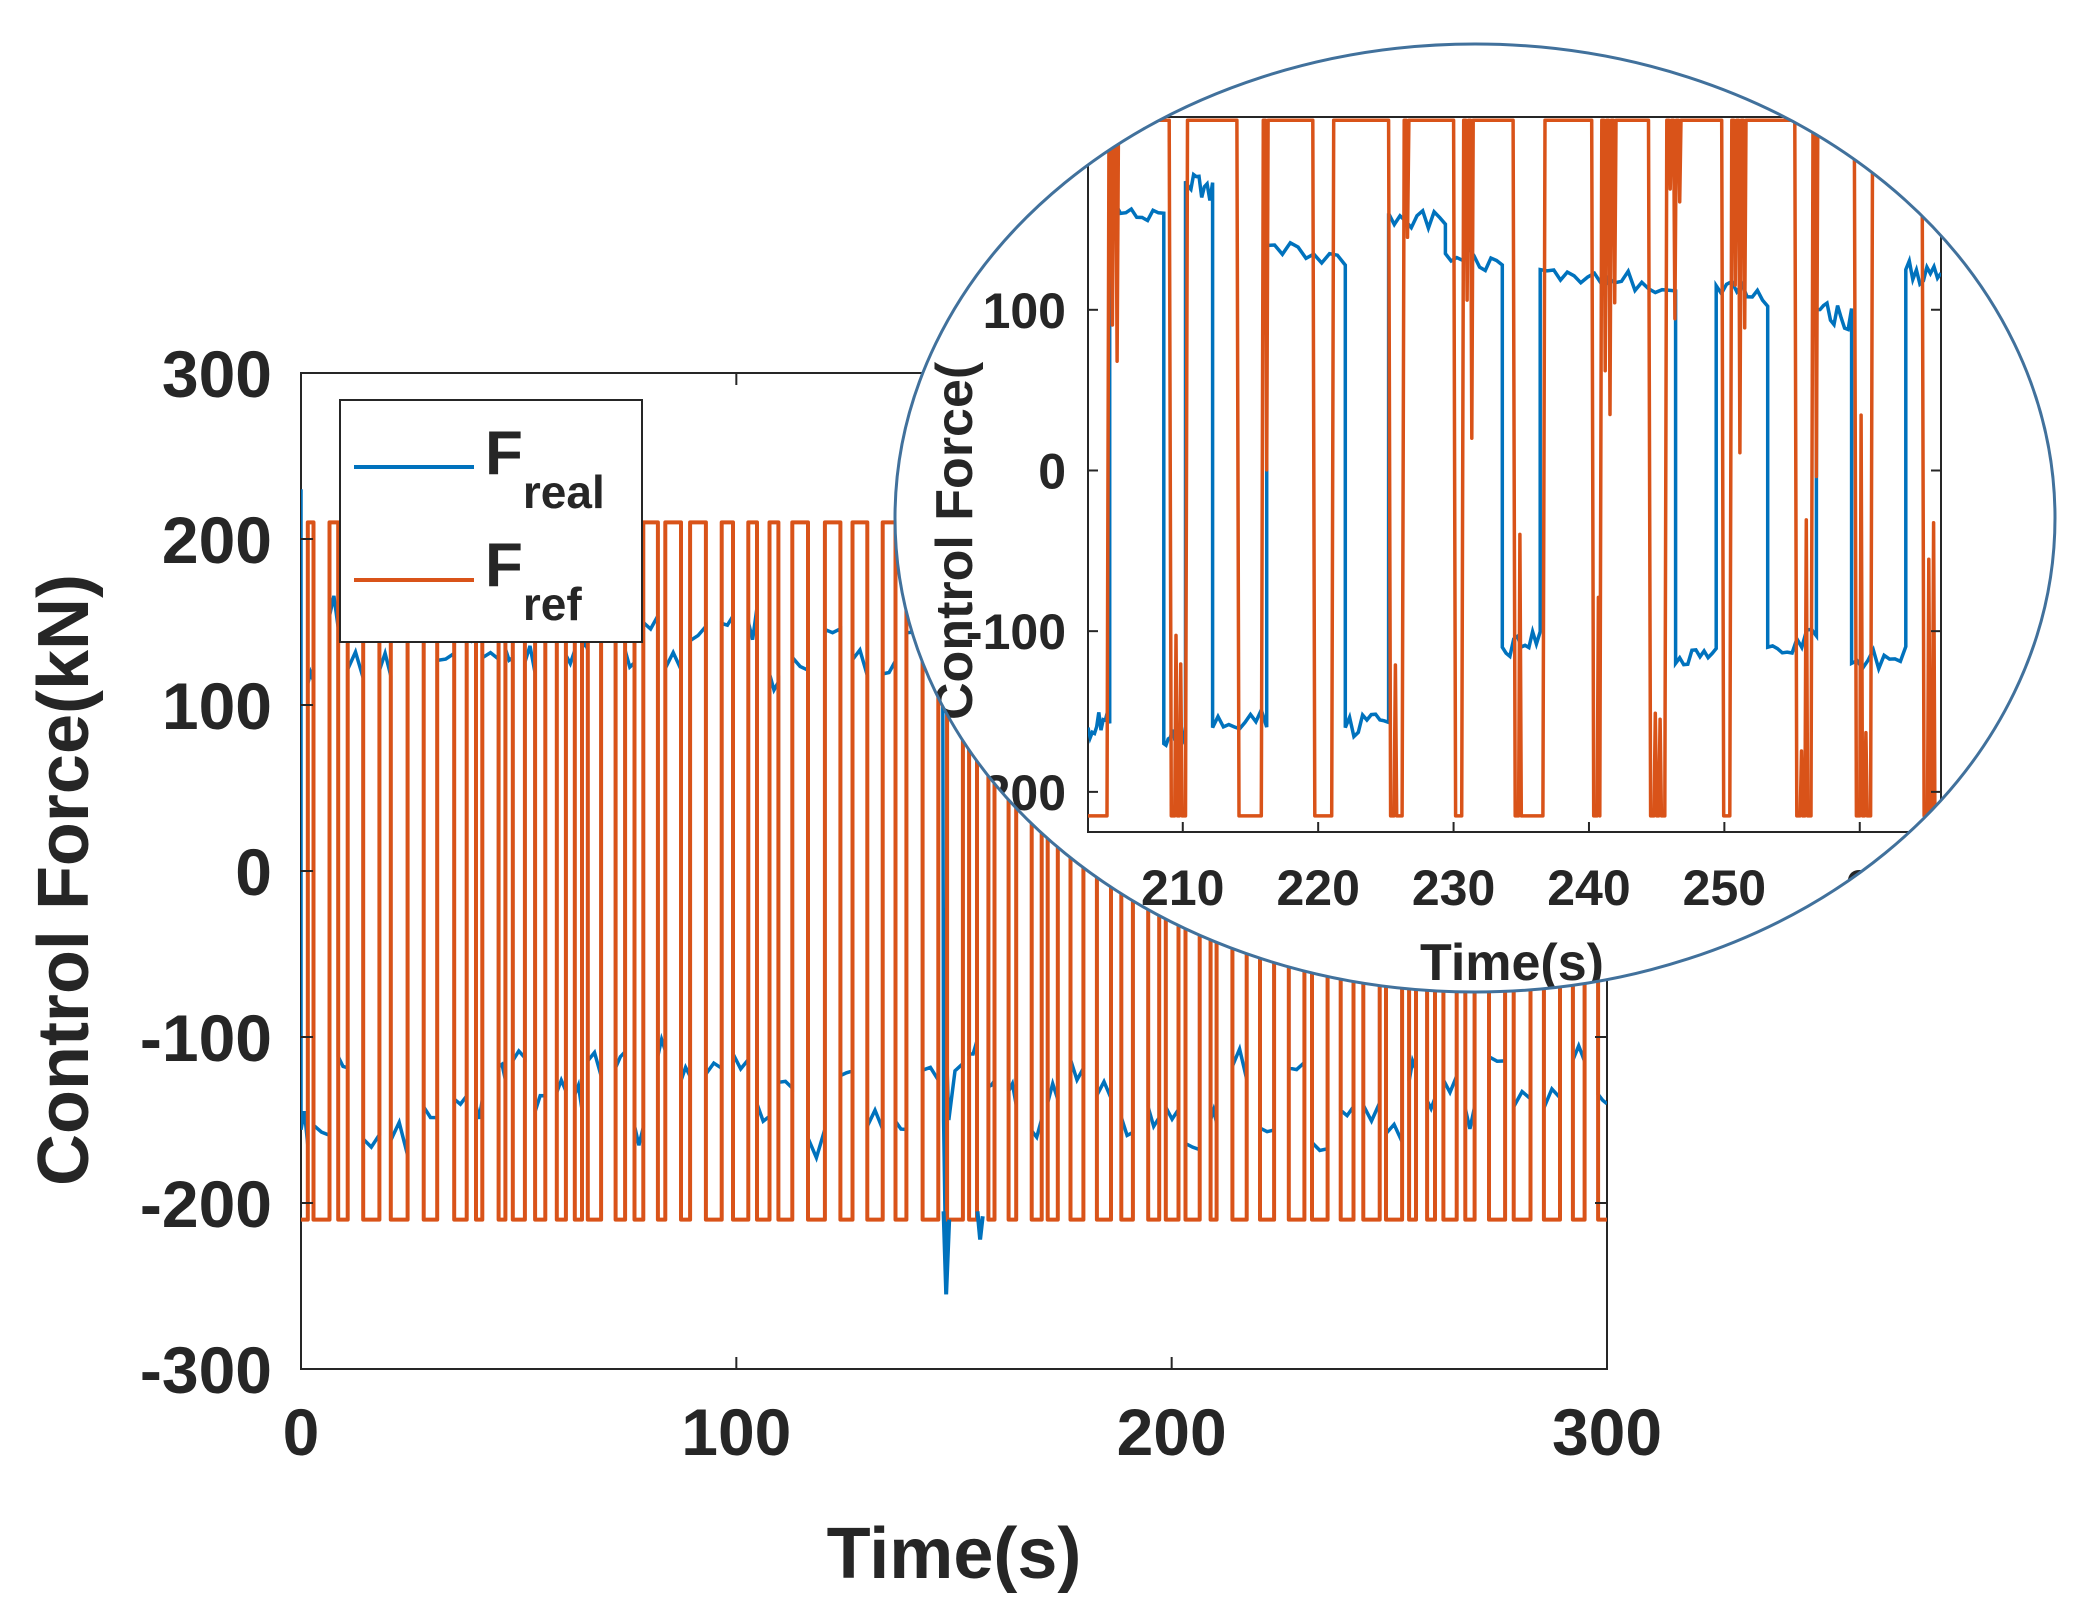 This screenshot has height=1624, width=2076. I want to click on legend-label-ref: Fref, so click(533, 580).